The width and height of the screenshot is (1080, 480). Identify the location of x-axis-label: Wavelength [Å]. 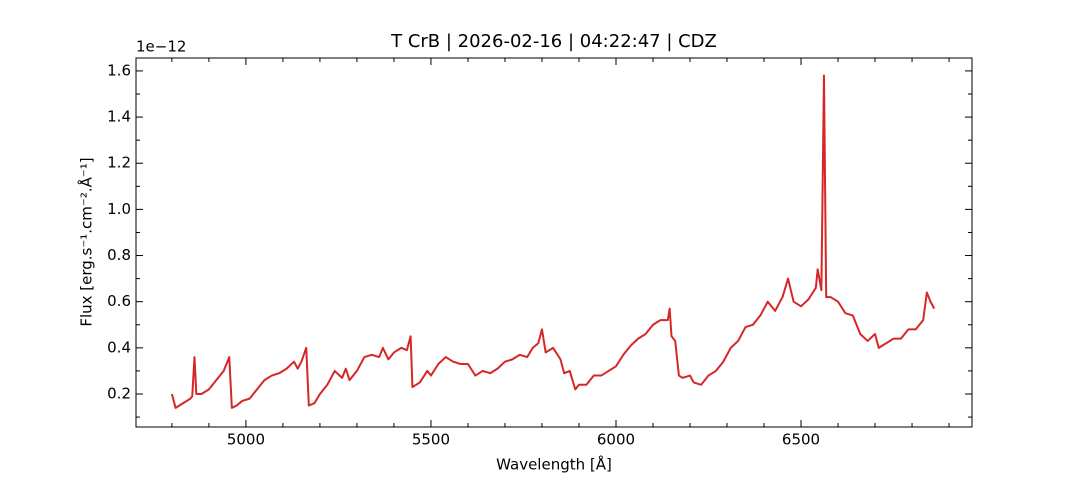
(554, 464).